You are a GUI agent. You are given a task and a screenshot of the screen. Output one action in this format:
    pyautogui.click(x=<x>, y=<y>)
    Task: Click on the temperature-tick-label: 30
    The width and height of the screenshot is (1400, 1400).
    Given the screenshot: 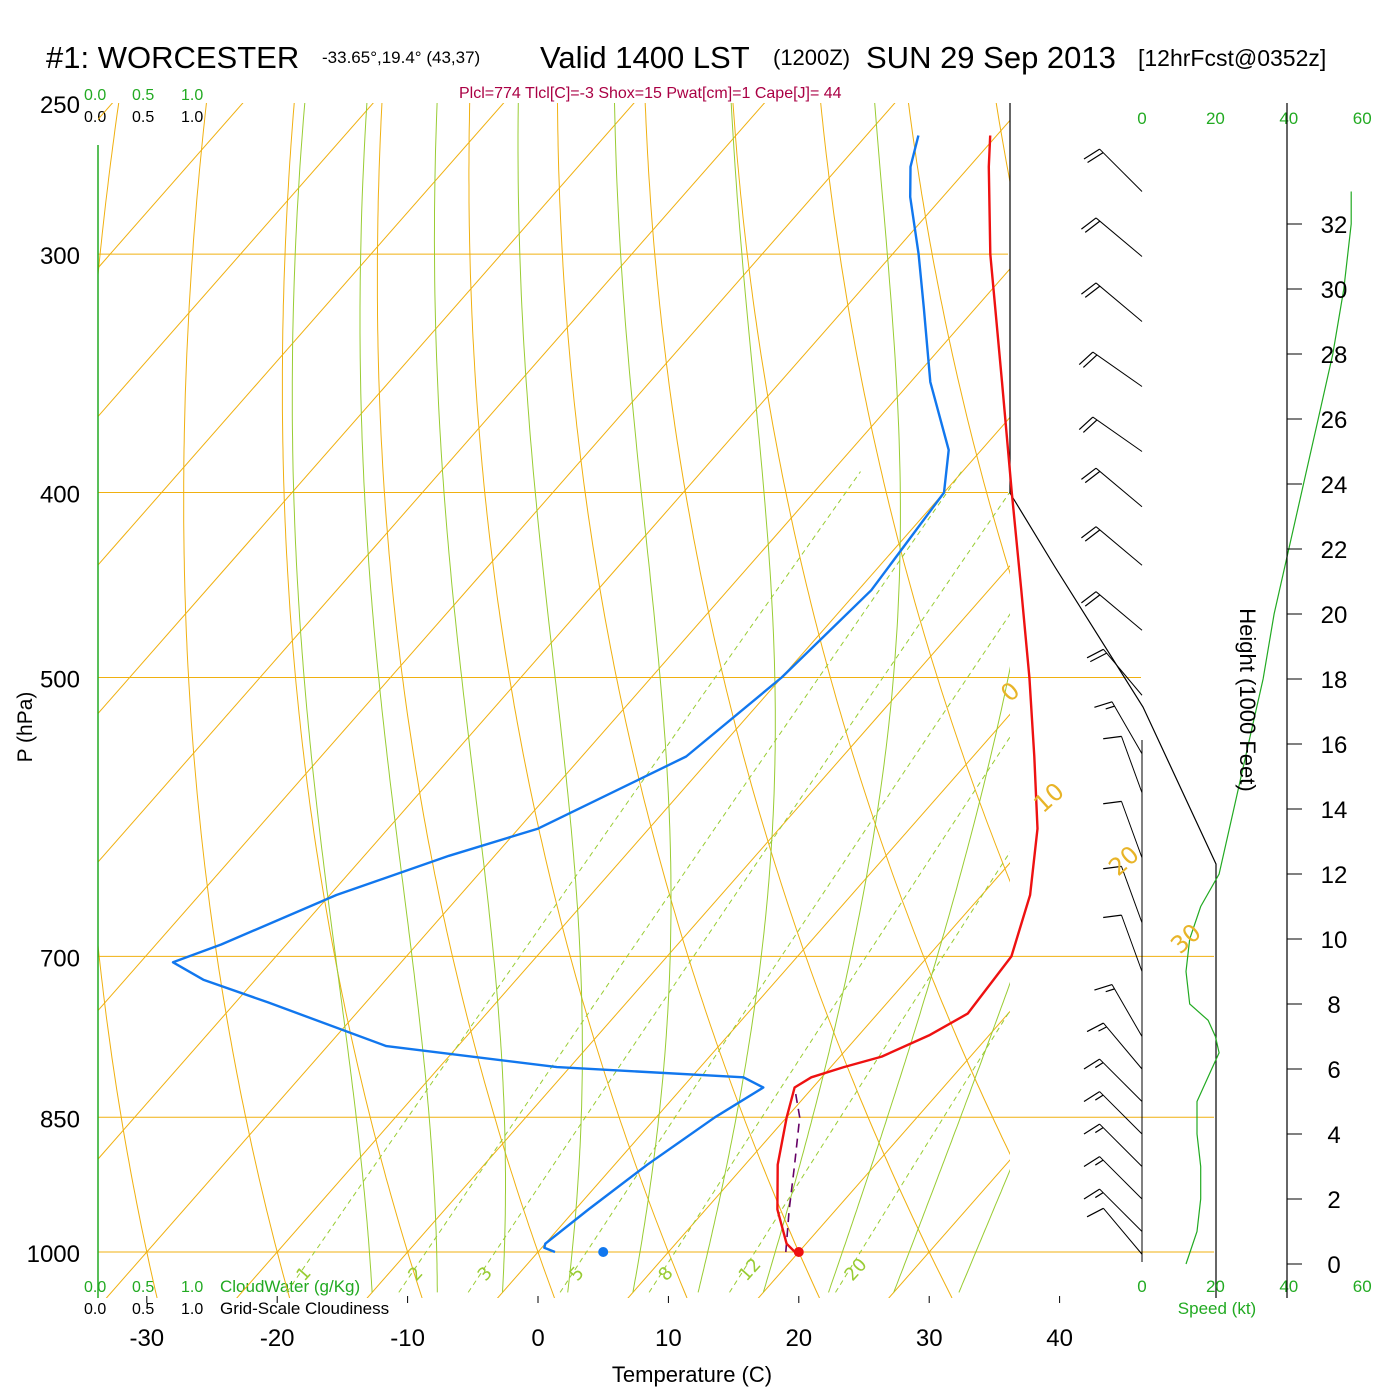 What is the action you would take?
    pyautogui.click(x=929, y=1338)
    